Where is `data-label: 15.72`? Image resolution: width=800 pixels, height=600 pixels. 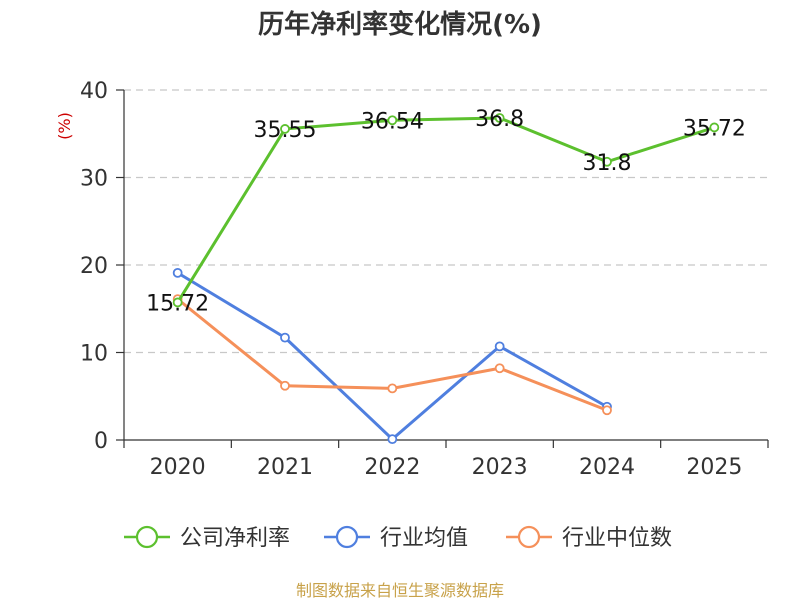
data-label: 15.72 is located at coordinates (177, 303).